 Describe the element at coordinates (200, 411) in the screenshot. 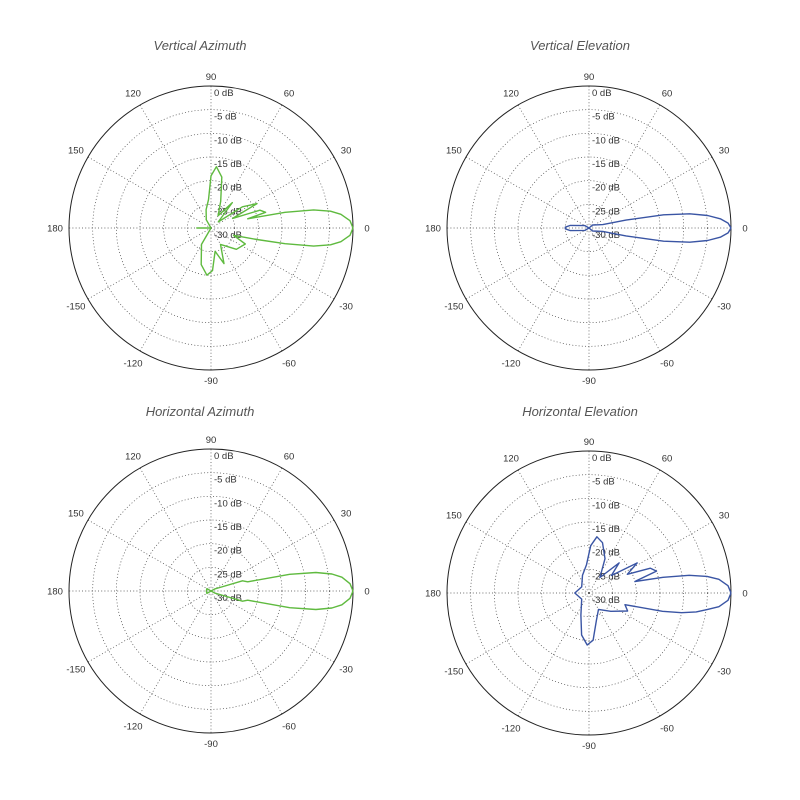

I see `chart-title: Horizontal Azimuth` at that location.